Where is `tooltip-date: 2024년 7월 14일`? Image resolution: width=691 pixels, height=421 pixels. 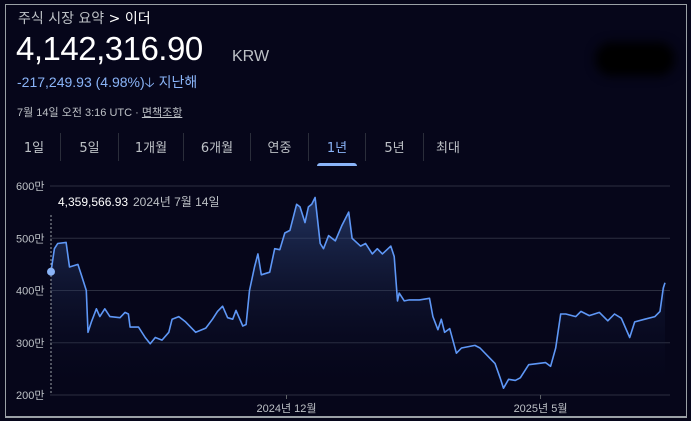
tooltip-date: 2024년 7월 14일 is located at coordinates (176, 202).